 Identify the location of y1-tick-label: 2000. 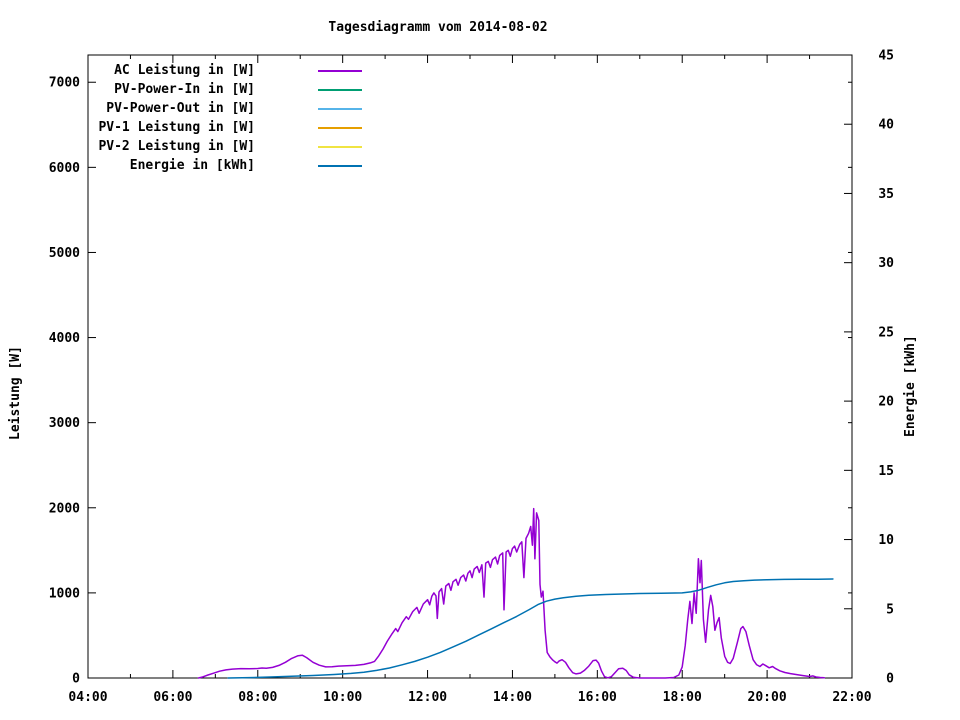
(64, 508).